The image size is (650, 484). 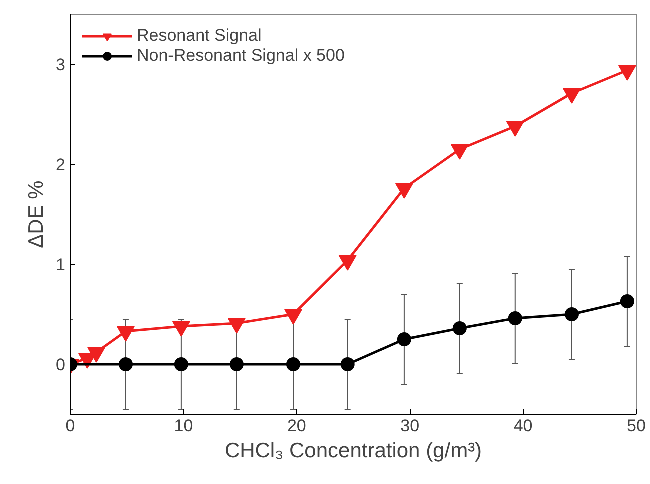 What do you see at coordinates (636, 426) in the screenshot?
I see `x-tick-label: 50` at bounding box center [636, 426].